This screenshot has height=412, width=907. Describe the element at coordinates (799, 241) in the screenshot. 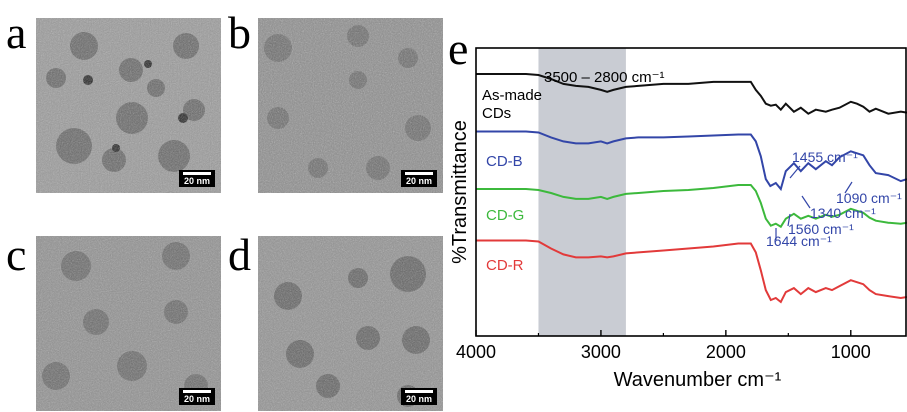

I see `peak-annotation-4: 1644 cm⁻¹` at that location.